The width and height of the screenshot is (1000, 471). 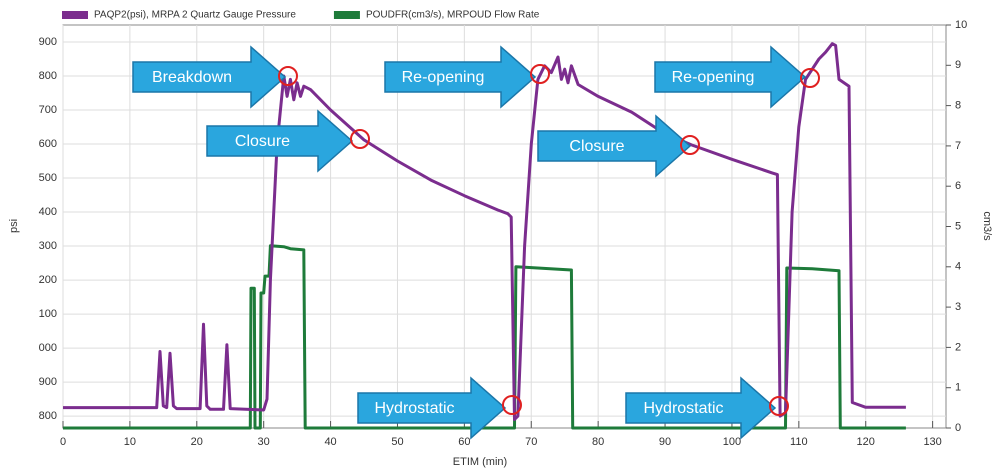 I want to click on y-tick-label: 600, so click(x=48, y=144).